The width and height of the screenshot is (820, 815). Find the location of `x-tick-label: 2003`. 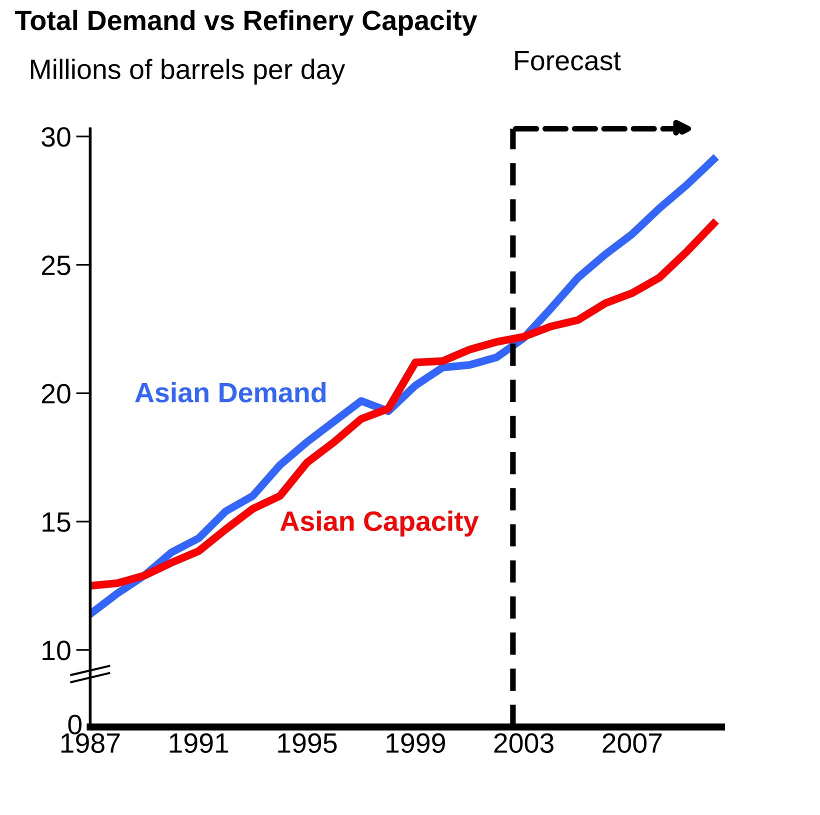

x-tick-label: 2003 is located at coordinates (524, 743).